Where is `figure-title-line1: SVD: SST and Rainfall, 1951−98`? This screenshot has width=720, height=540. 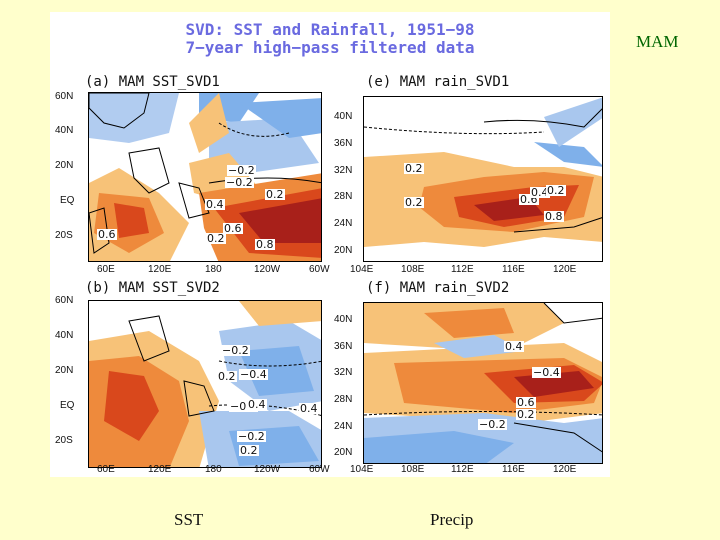 figure-title-line1: SVD: SST and Rainfall, 1951−98 is located at coordinates (330, 29).